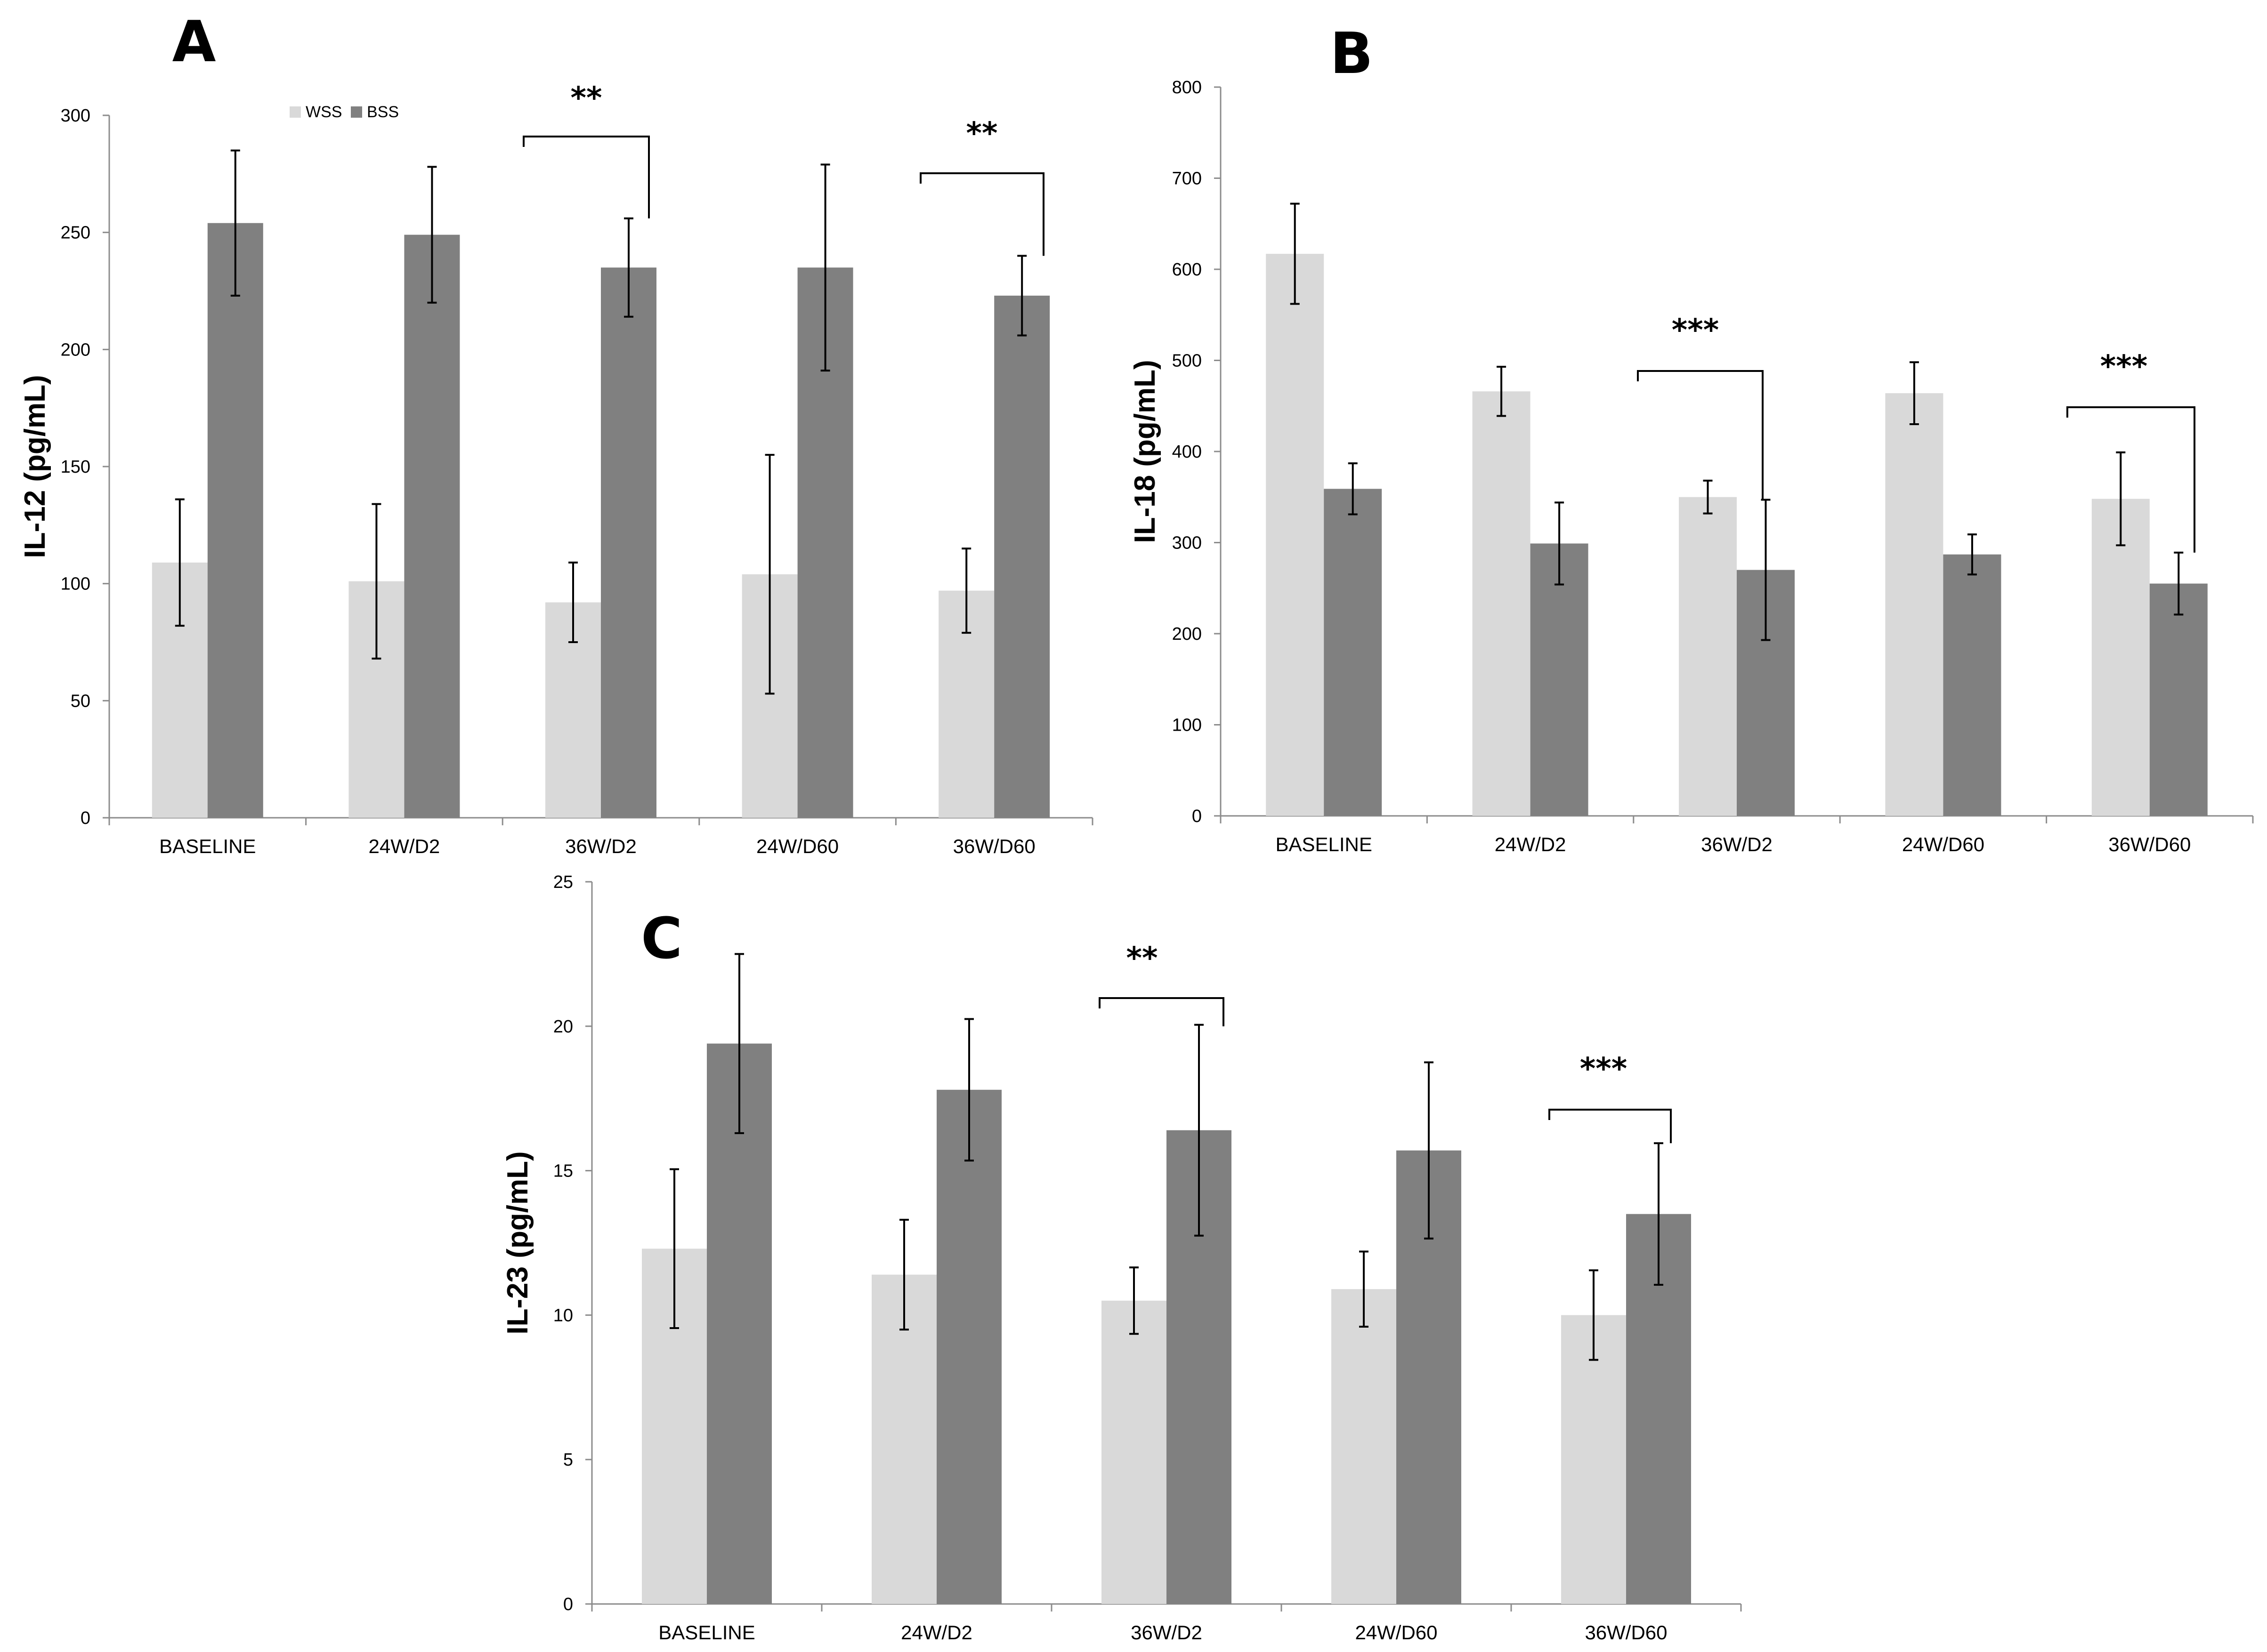 The height and width of the screenshot is (1652, 2267). What do you see at coordinates (295, 112) in the screenshot?
I see `legend-swatch-wss` at bounding box center [295, 112].